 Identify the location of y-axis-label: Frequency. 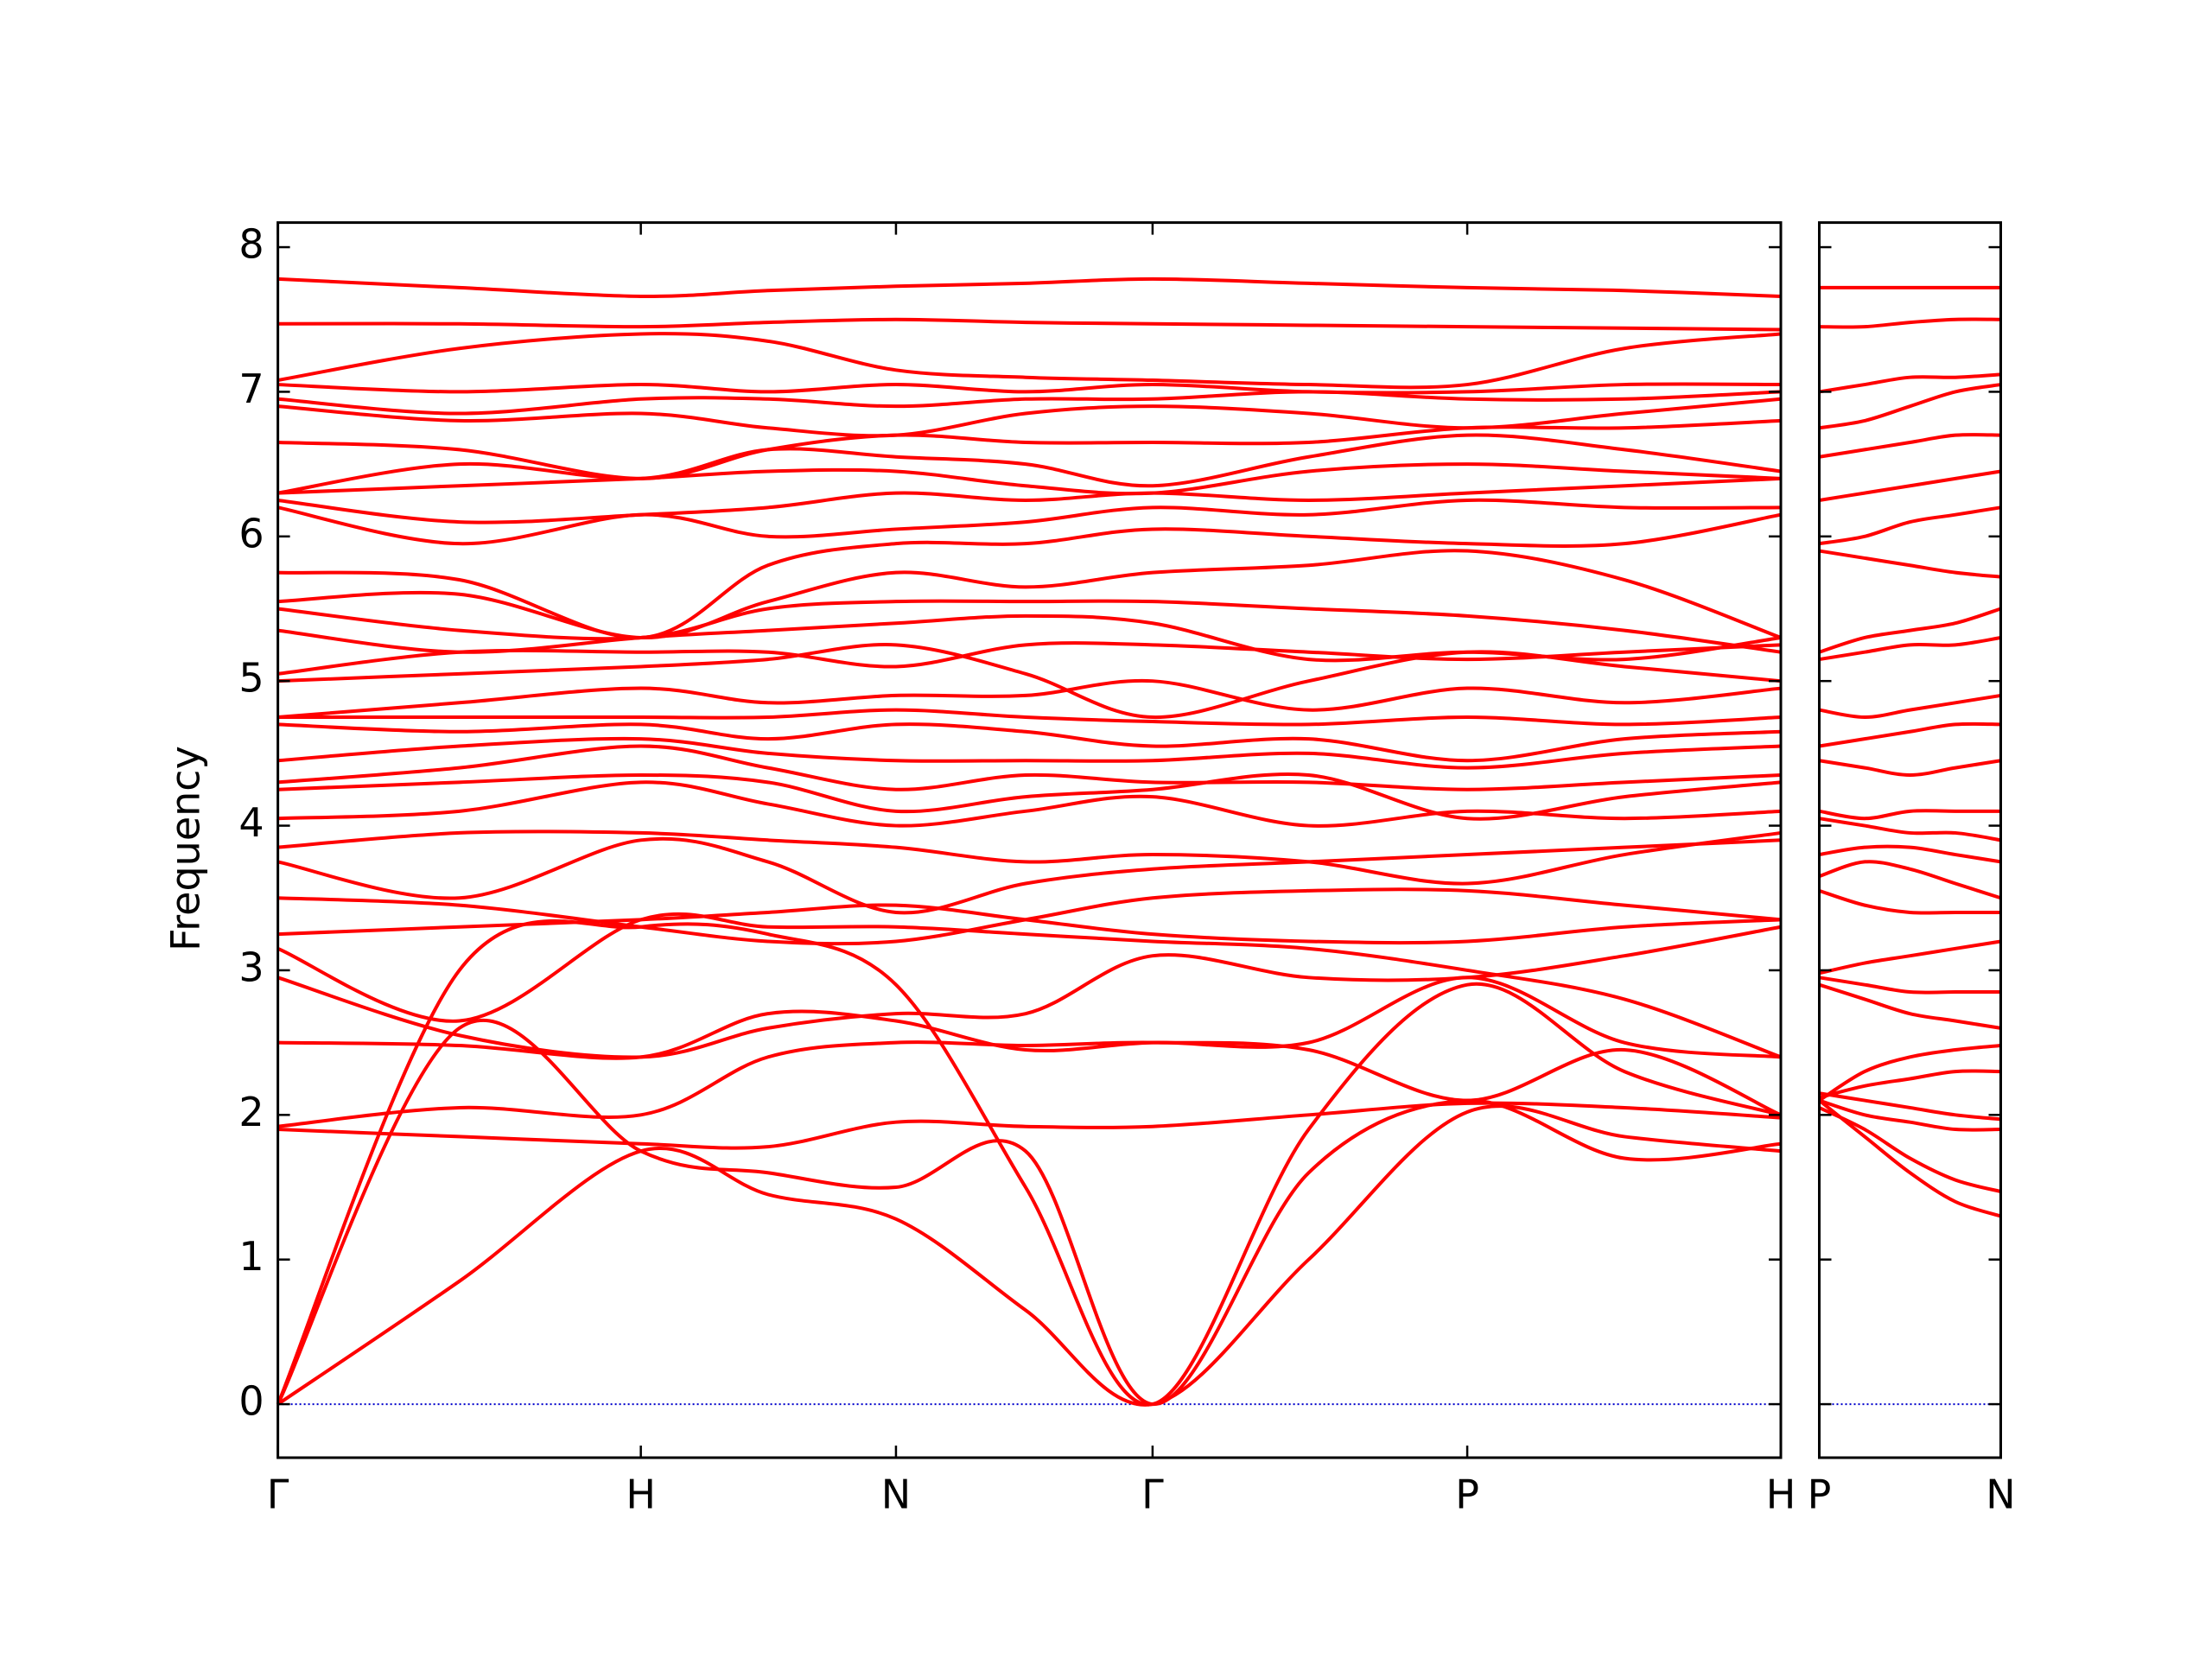
(185, 848).